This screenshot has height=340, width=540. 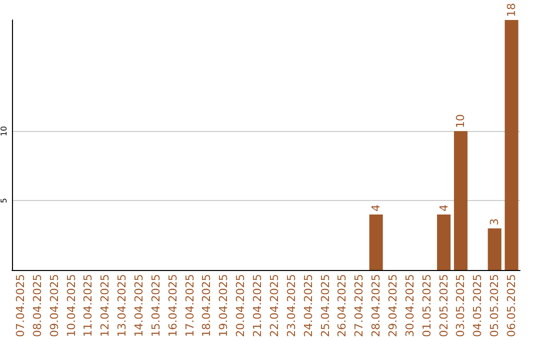 What do you see at coordinates (477, 305) in the screenshot?
I see `x-tick-label: 04.05.2025` at bounding box center [477, 305].